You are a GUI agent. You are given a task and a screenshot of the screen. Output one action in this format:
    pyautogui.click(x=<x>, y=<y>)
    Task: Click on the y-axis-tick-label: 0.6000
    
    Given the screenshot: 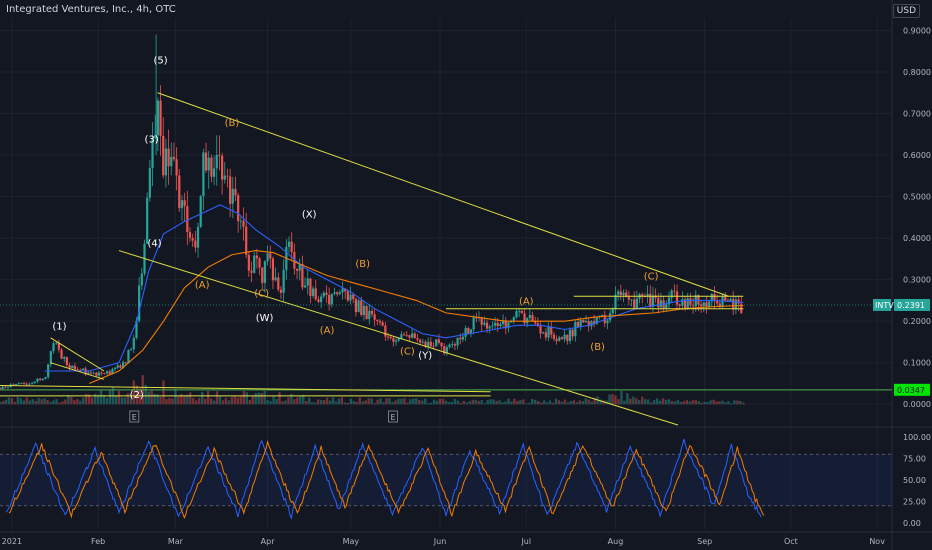 What is the action you would take?
    pyautogui.click(x=917, y=155)
    